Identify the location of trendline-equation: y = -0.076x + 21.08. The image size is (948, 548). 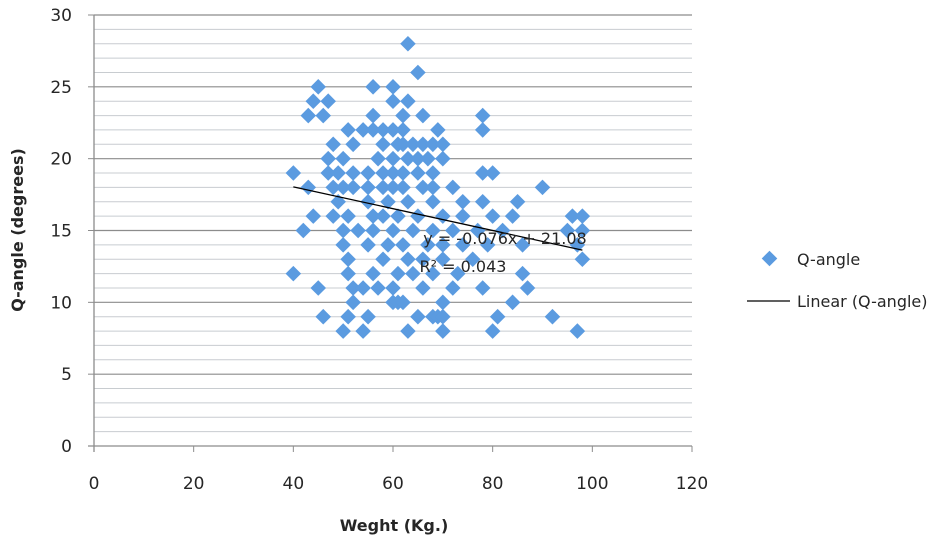
(504, 238).